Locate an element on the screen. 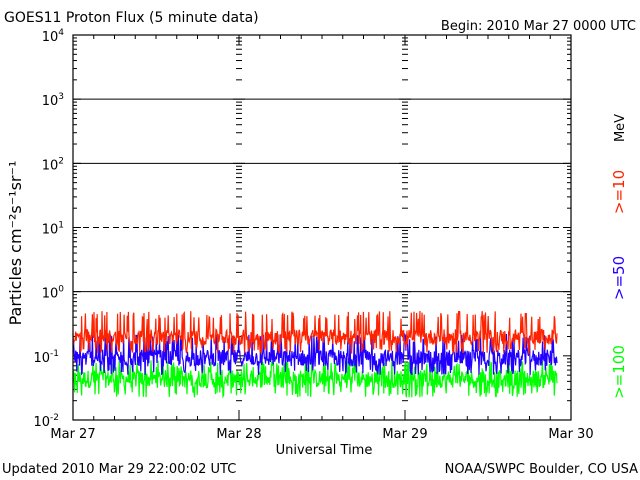  y-tick-label: 10⁻¹ is located at coordinates (46, 357).